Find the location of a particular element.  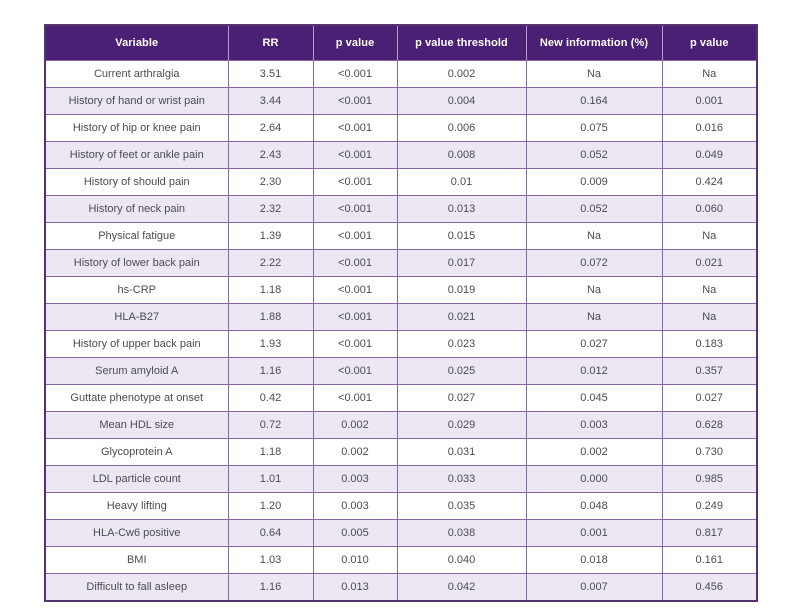

variable-cell: History of should pain is located at coordinates (136, 182).